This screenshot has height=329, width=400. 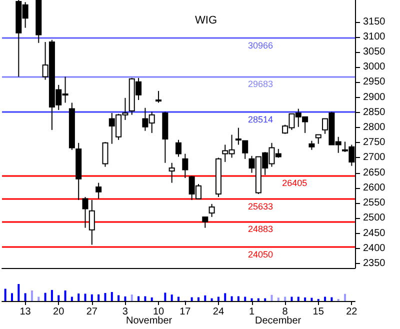 What do you see at coordinates (374, 203) in the screenshot?
I see `y-tick-label: 2550` at bounding box center [374, 203].